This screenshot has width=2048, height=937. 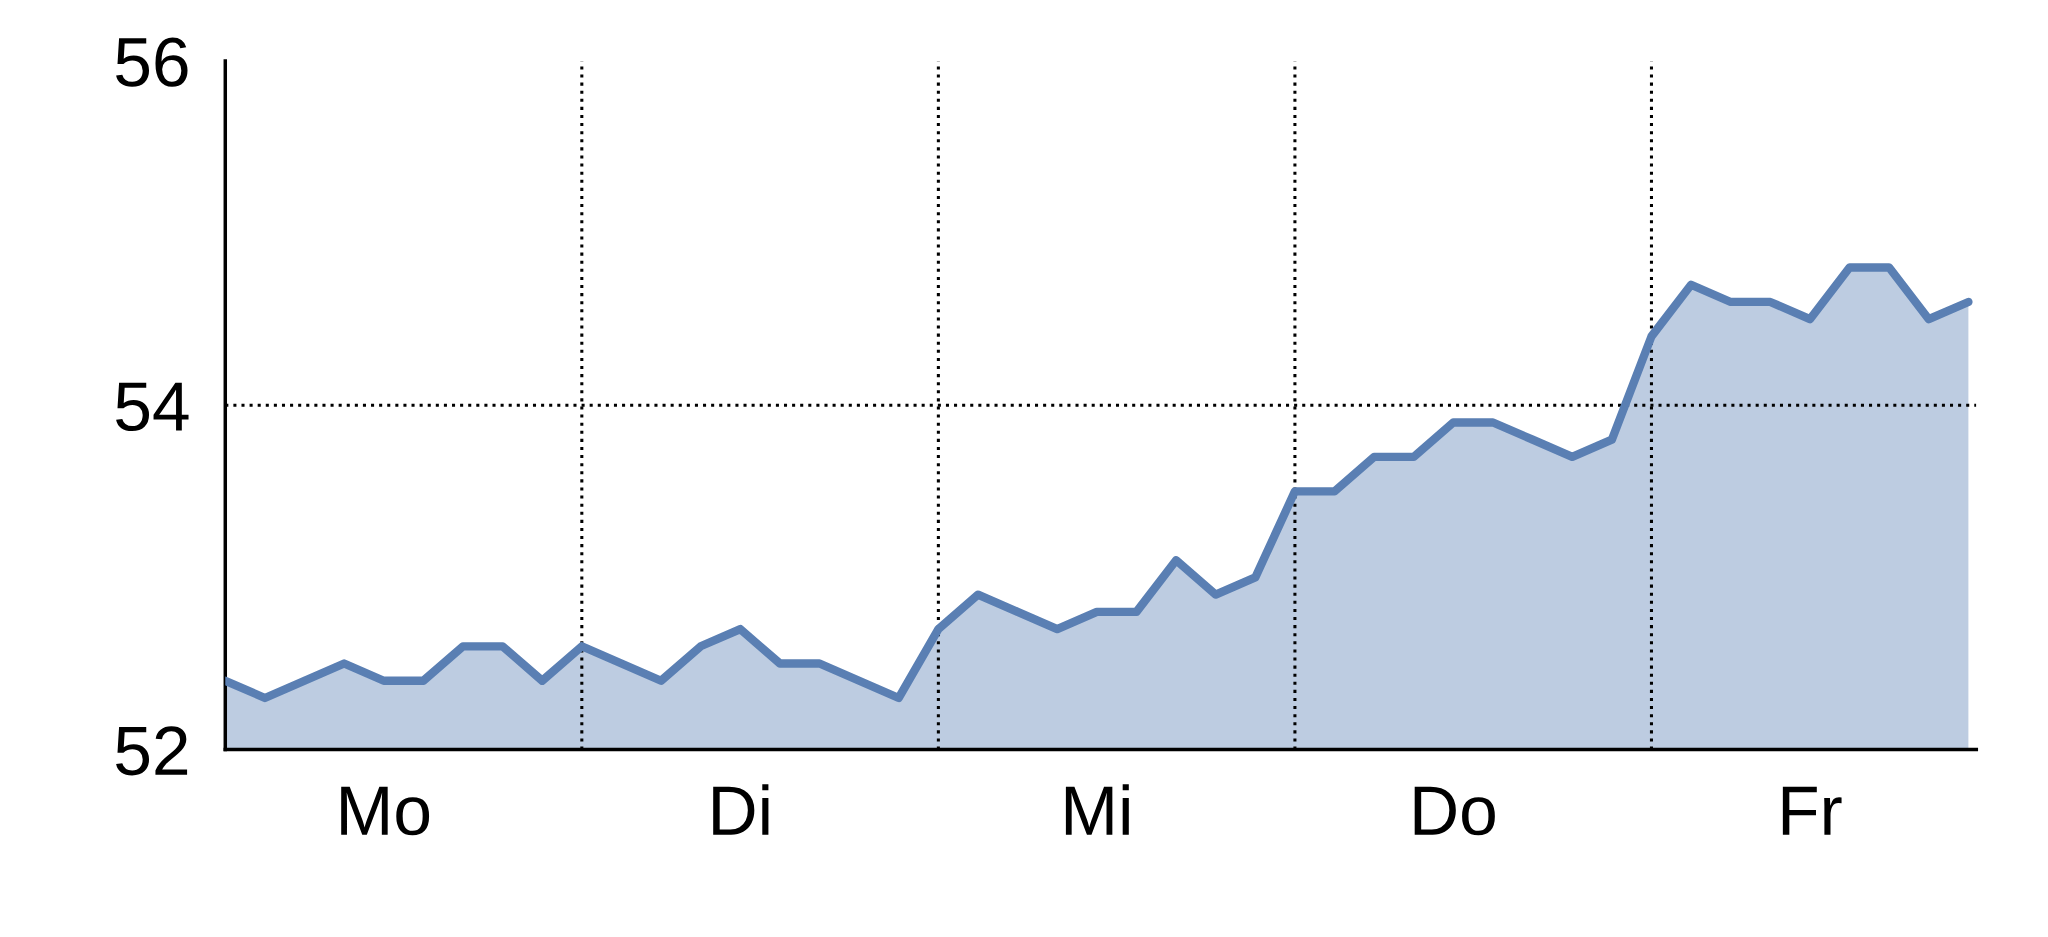 What do you see at coordinates (385, 811) in the screenshot?
I see `x-tick-label: Mo` at bounding box center [385, 811].